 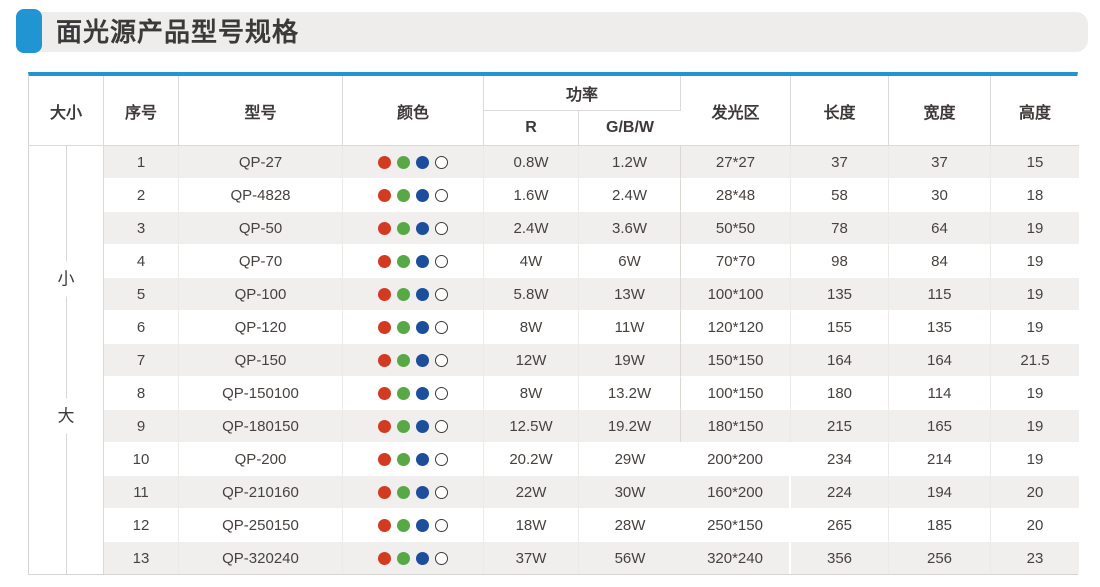 What do you see at coordinates (531, 491) in the screenshot?
I see `power-r-cell: 22W` at bounding box center [531, 491].